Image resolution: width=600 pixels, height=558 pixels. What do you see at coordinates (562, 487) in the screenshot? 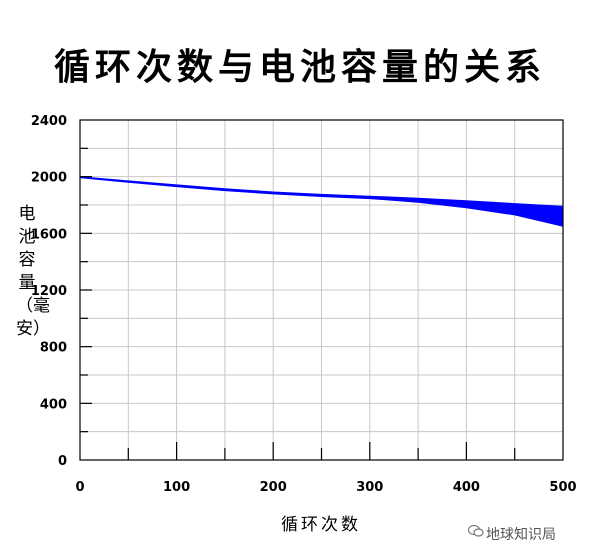
I see `x-tick-label: 500` at bounding box center [562, 487].